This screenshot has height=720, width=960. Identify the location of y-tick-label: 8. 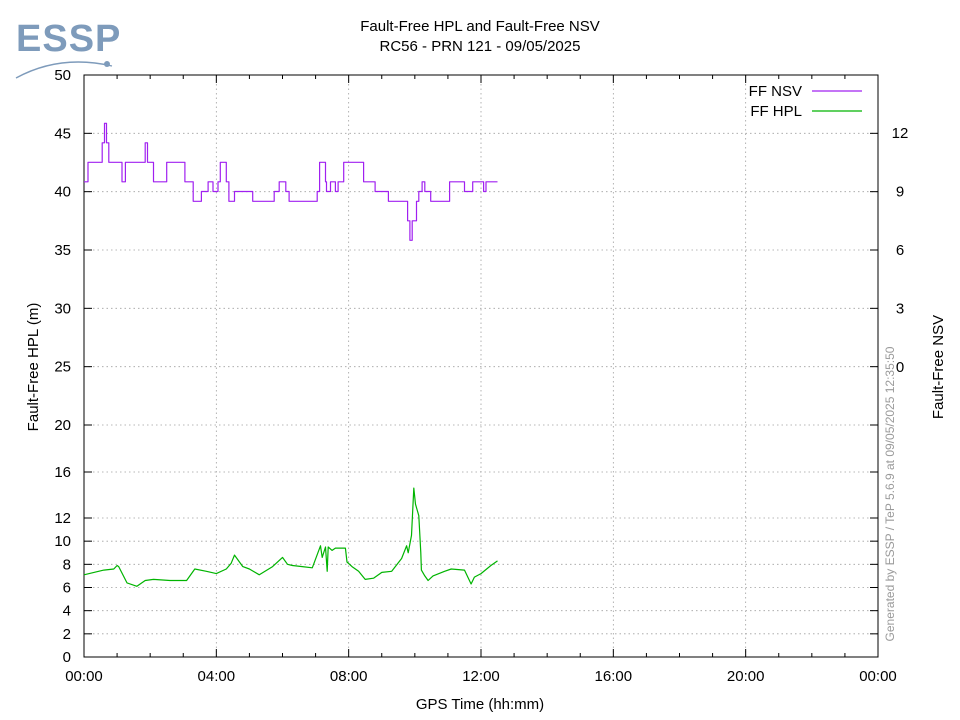
(67, 564).